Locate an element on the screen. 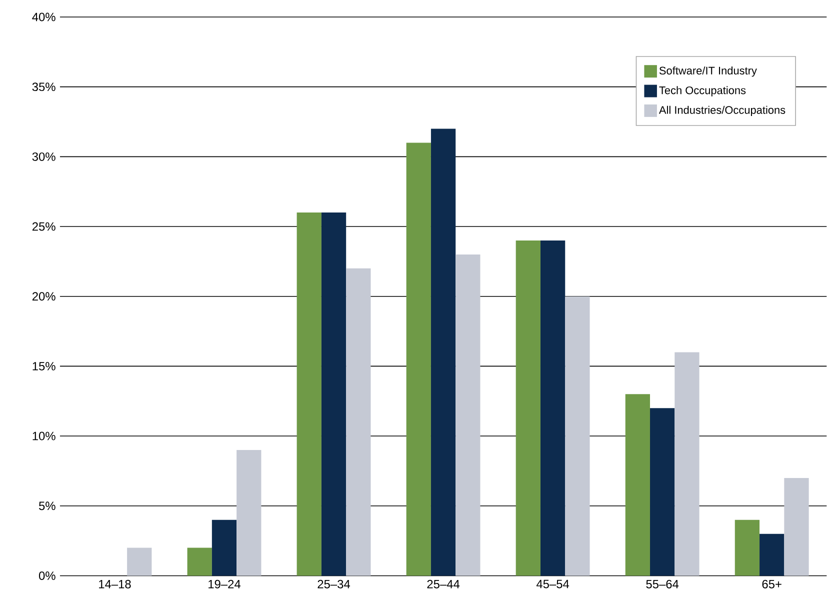 This screenshot has width=827, height=613. y-tick-label: 35% is located at coordinates (44, 87).